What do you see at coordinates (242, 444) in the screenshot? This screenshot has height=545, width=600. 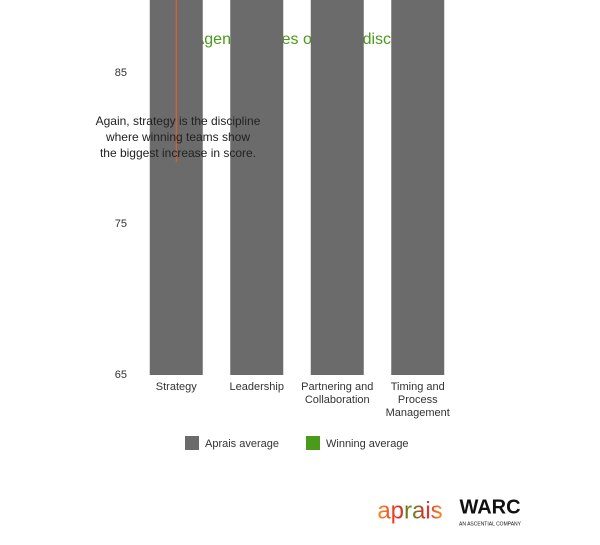 I see `legend-label: Aprais average` at bounding box center [242, 444].